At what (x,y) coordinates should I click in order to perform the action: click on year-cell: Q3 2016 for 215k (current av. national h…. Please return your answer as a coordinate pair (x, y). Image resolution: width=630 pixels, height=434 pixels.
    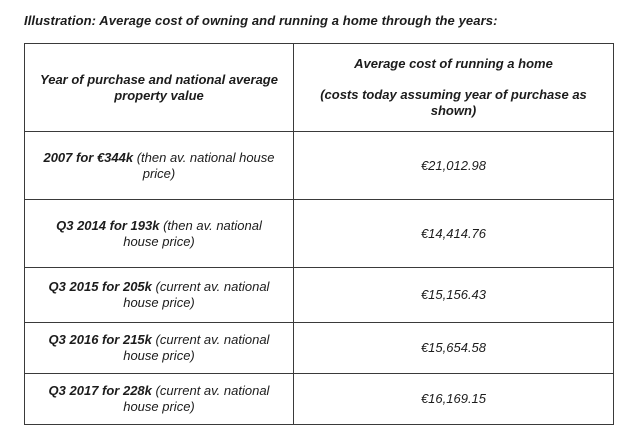
    Looking at the image, I should click on (159, 348).